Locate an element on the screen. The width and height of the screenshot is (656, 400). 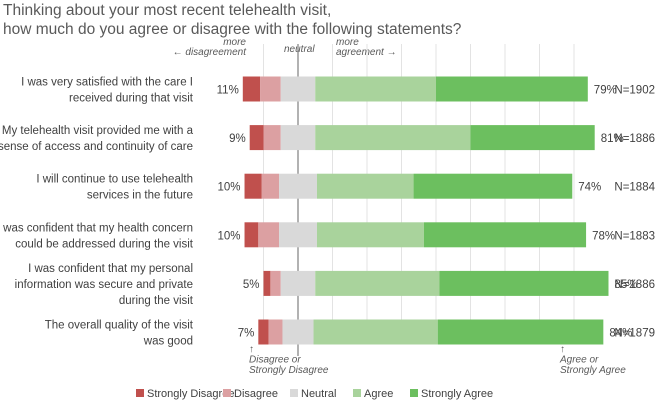
neutral-label: neutral is located at coordinates (299, 49).